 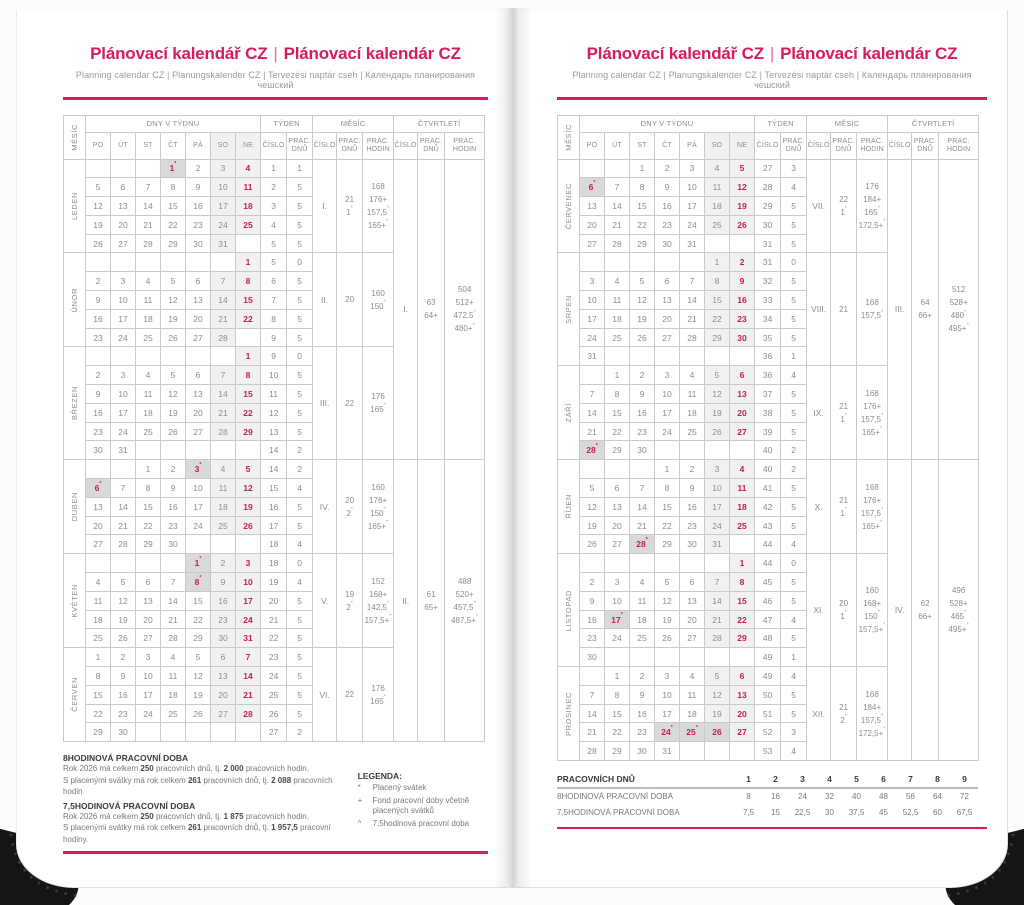 What do you see at coordinates (819, 610) in the screenshot?
I see `month-number-cell: XI.` at bounding box center [819, 610].